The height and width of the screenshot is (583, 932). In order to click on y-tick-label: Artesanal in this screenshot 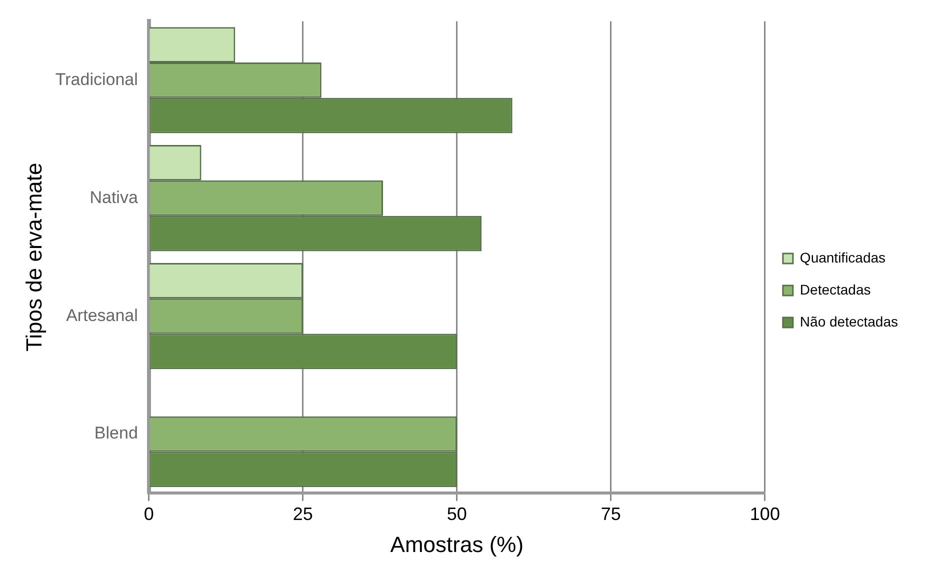, I will do `click(102, 315)`.